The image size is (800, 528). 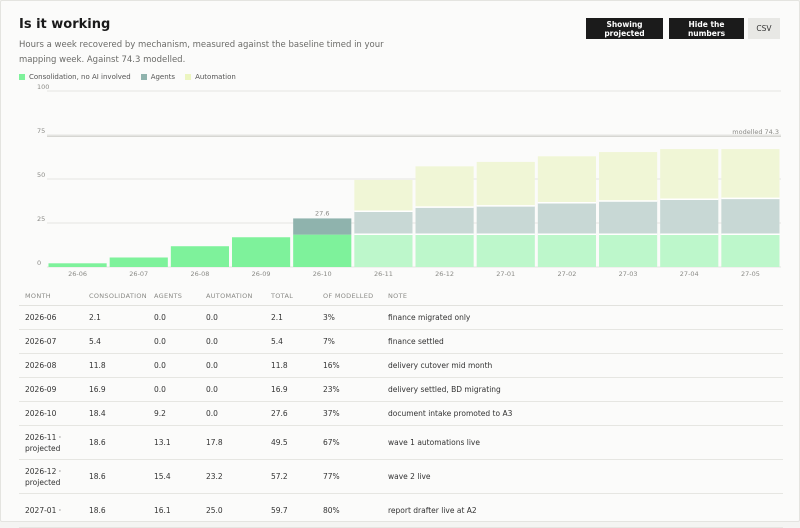 What do you see at coordinates (755, 132) in the screenshot?
I see `modelled-reference-label: modelled 74.3` at bounding box center [755, 132].